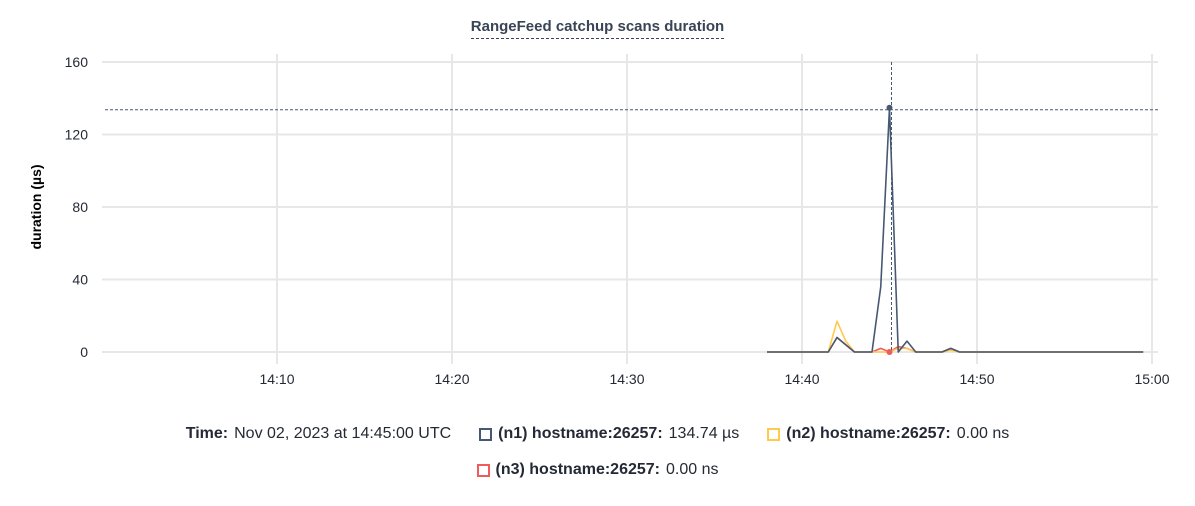 Image resolution: width=1195 pixels, height=506 pixels. Describe the element at coordinates (276, 379) in the screenshot. I see `x-tick-label: 14:10` at that location.